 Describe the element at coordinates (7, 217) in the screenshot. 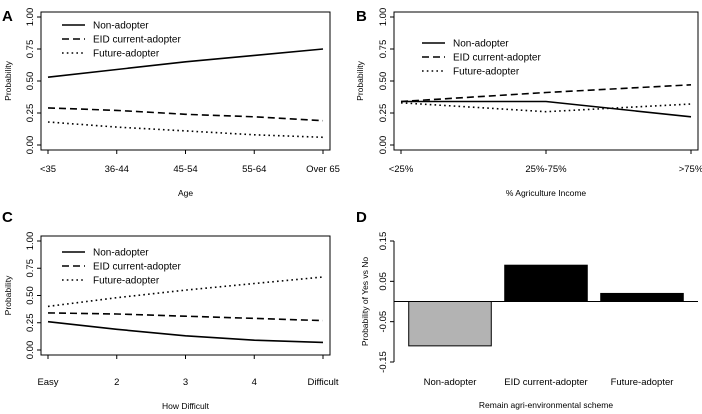

I see `panel-letter: C` at that location.